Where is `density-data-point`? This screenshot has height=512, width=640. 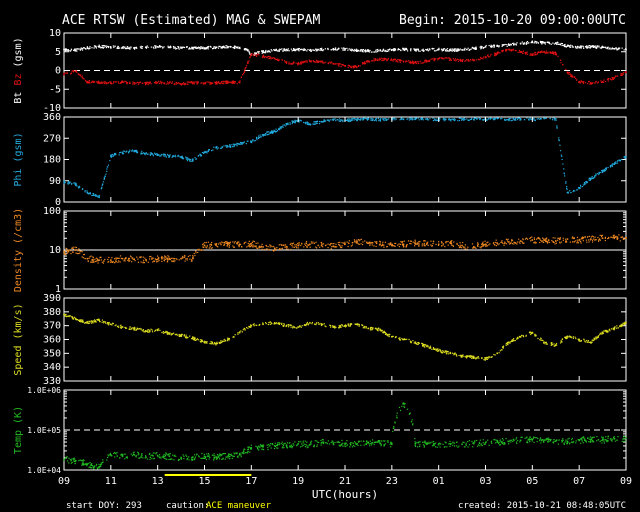 density-data-point is located at coordinates (427, 243).